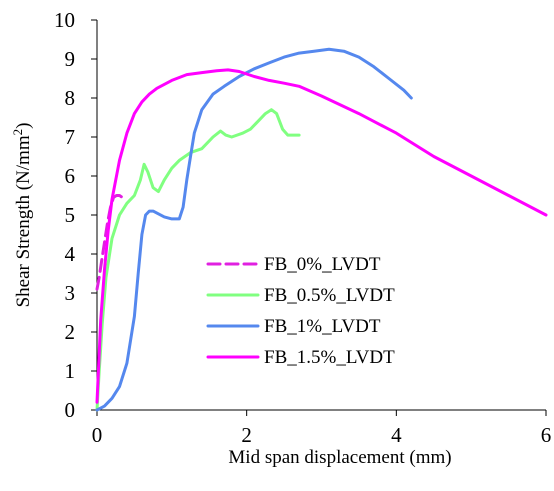 Image resolution: width=554 pixels, height=491 pixels. Describe the element at coordinates (322, 326) in the screenshot. I see `legend-label-2: FB_1%_LVDT` at that location.